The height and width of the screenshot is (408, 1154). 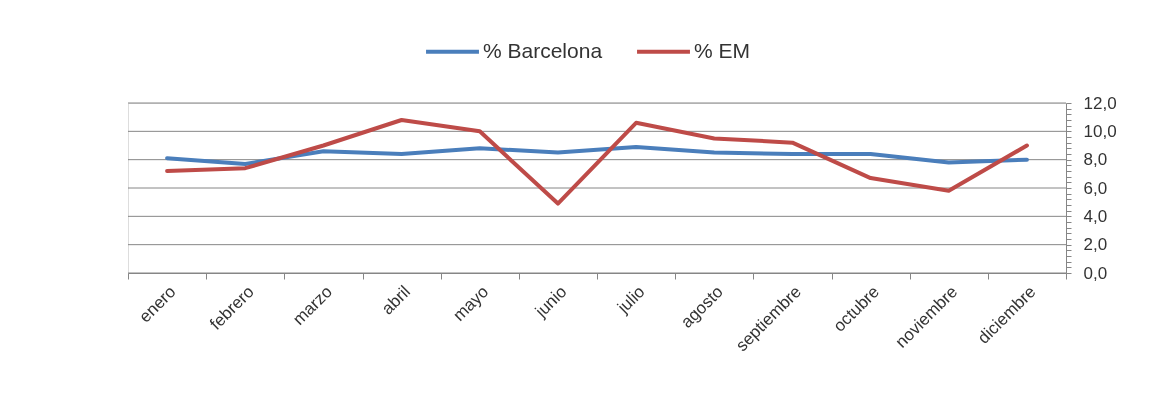 I want to click on y-tick-label: 2,0, so click(x=1095, y=245).